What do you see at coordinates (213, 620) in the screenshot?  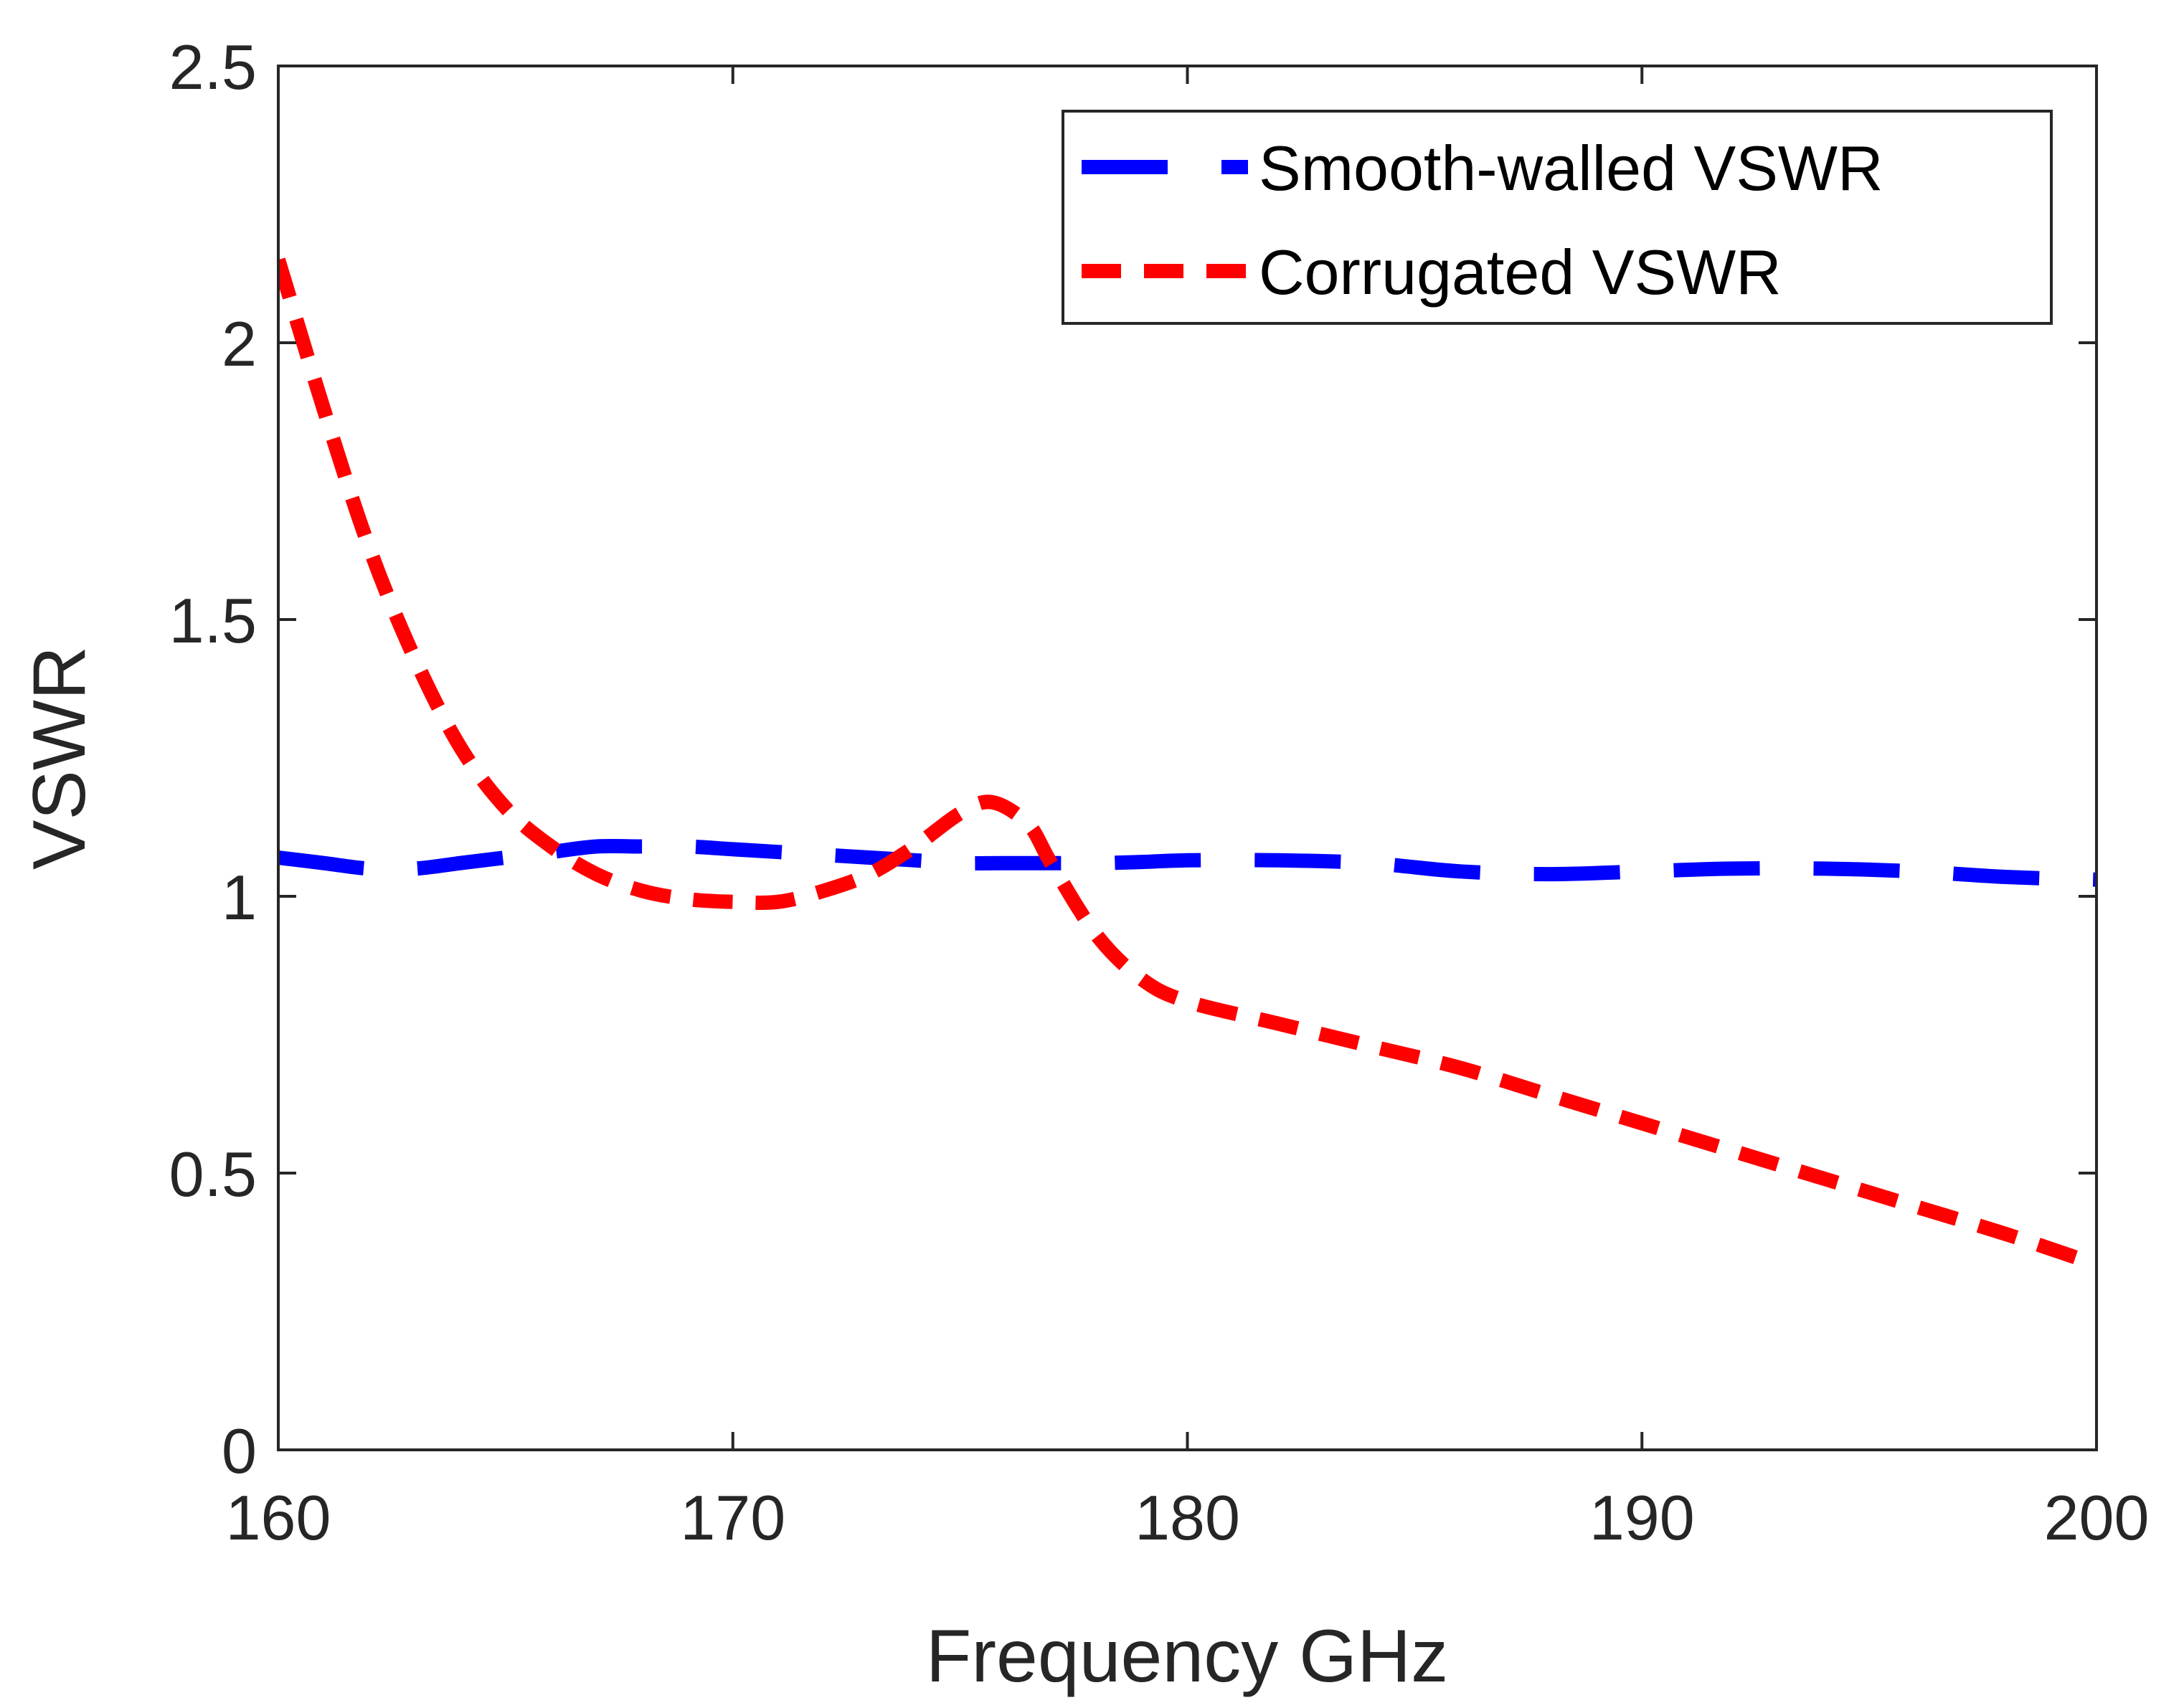 I see `y-tick-label: 1.5` at bounding box center [213, 620].